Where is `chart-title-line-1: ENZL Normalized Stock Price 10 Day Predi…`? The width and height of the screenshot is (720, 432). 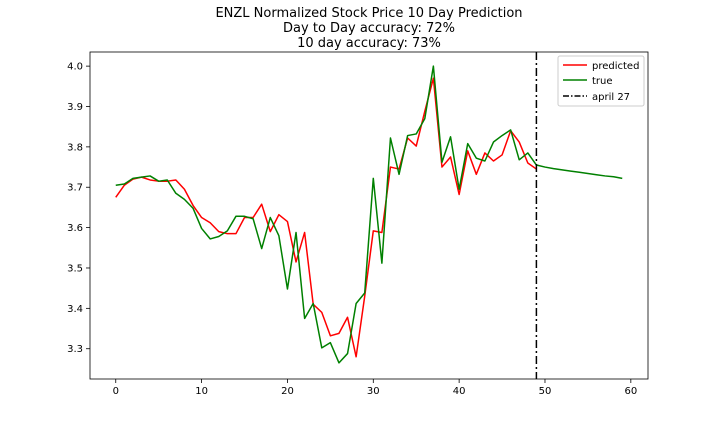
chart-title-line-1: ENZL Normalized Stock Price 10 Day Predi… is located at coordinates (368, 13).